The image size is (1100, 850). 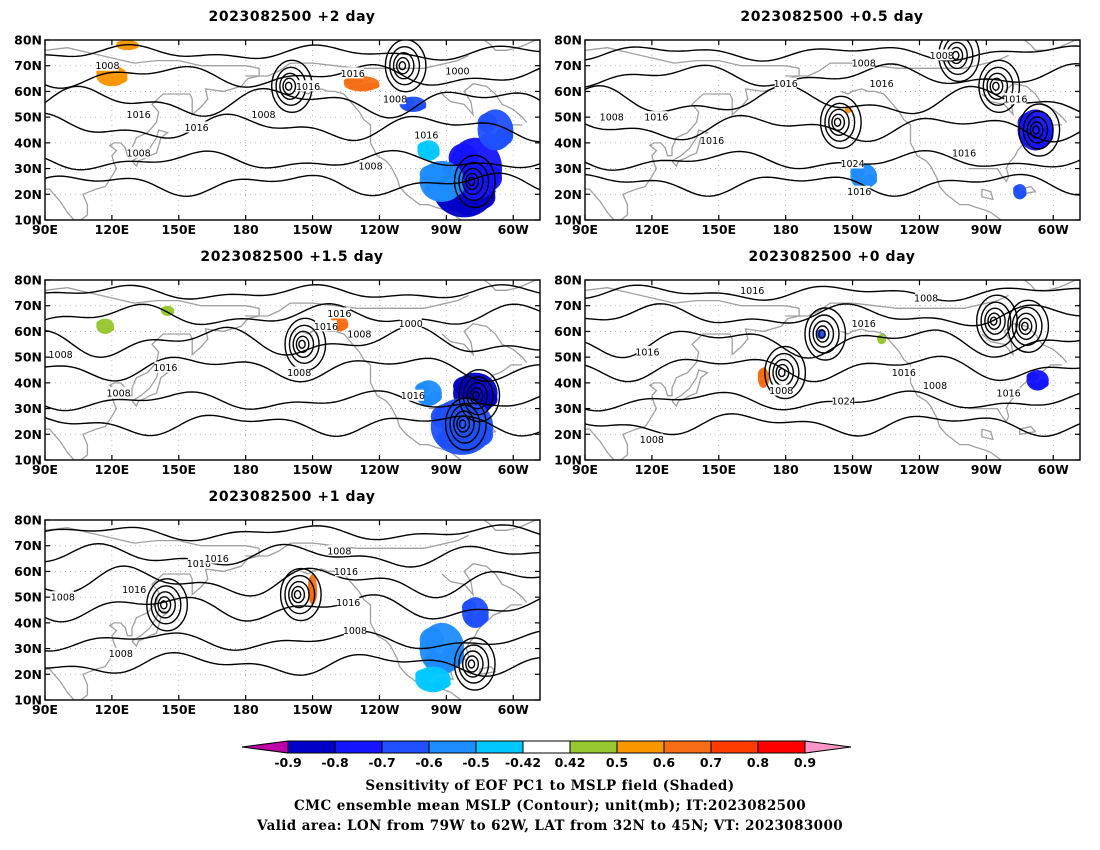 I want to click on colorbar-label: 0.7, so click(x=711, y=762).